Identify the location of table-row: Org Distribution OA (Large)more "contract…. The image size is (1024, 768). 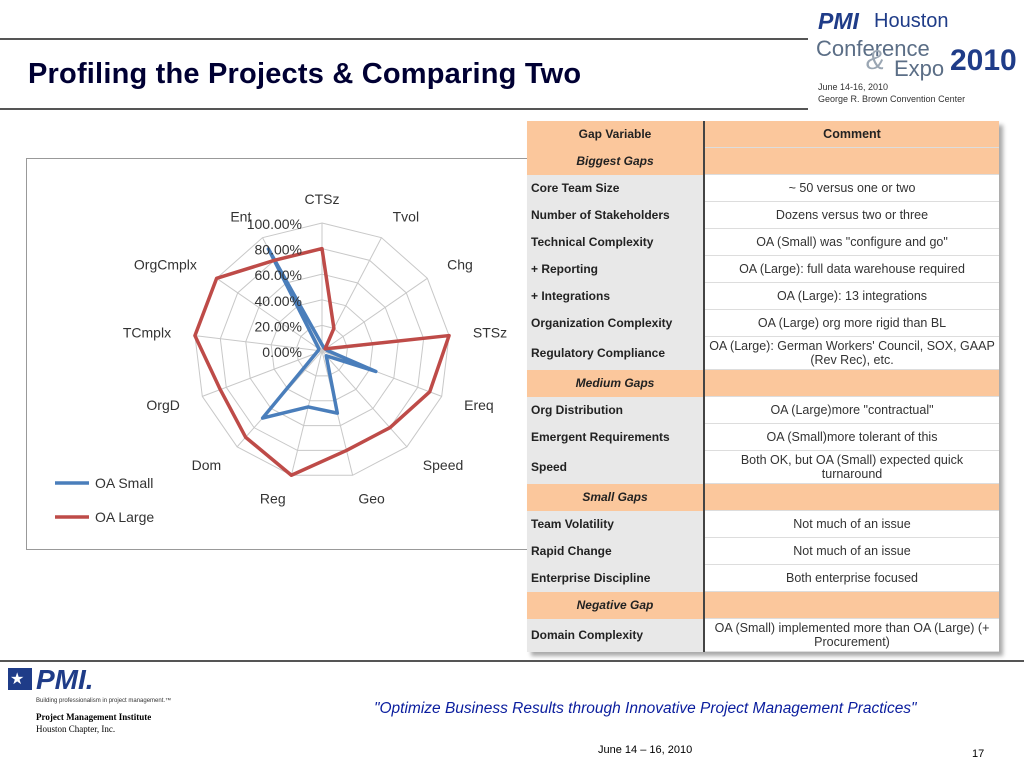
(763, 410).